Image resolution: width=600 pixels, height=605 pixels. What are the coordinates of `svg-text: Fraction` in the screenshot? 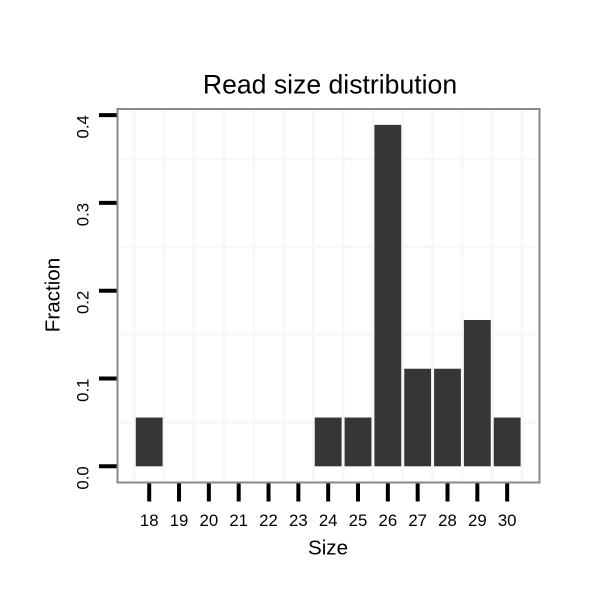 It's located at (53, 295).